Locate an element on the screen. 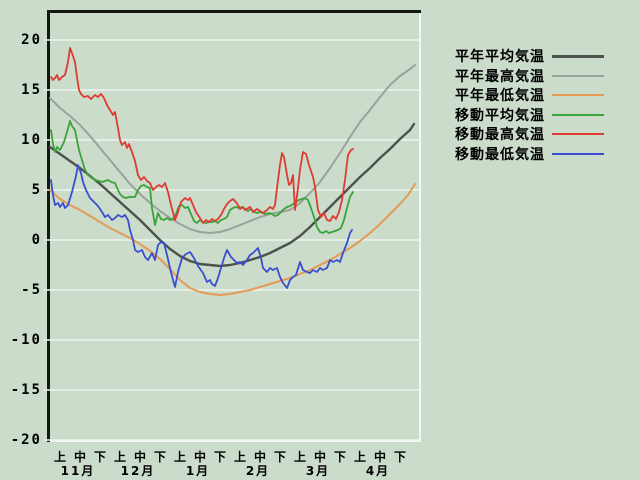 The width and height of the screenshot is (640, 480). legend-item-3: 移動平均気温 is located at coordinates (542, 115).